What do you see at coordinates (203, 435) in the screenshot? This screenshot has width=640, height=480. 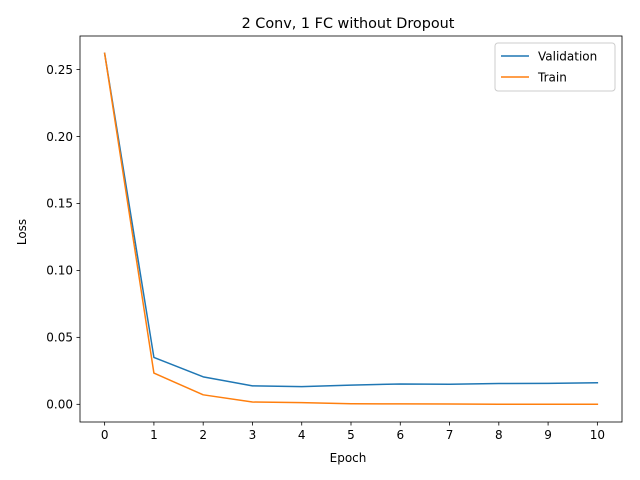 I see `x-tick-label: 2` at bounding box center [203, 435].